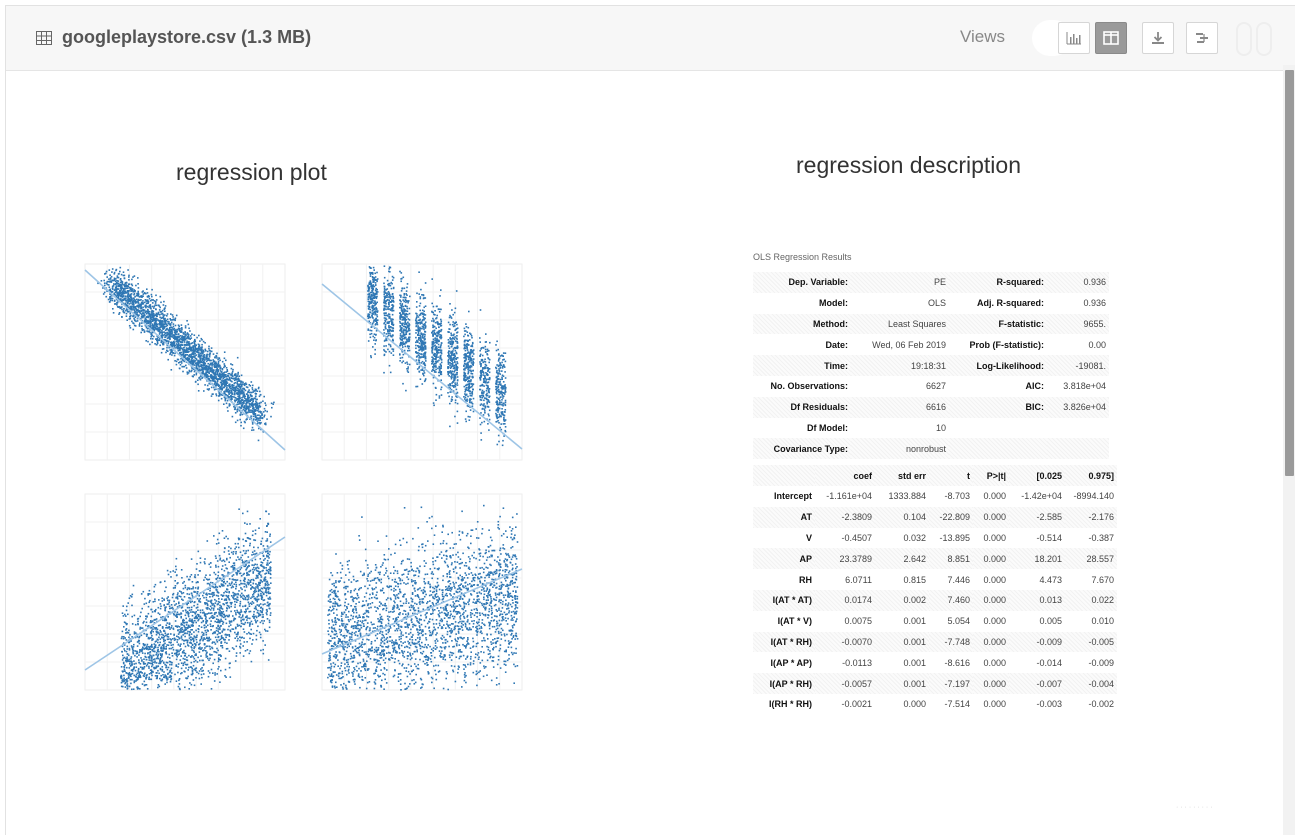  Describe the element at coordinates (1037, 600) in the screenshot. I see `coef-value: 0.013` at that location.